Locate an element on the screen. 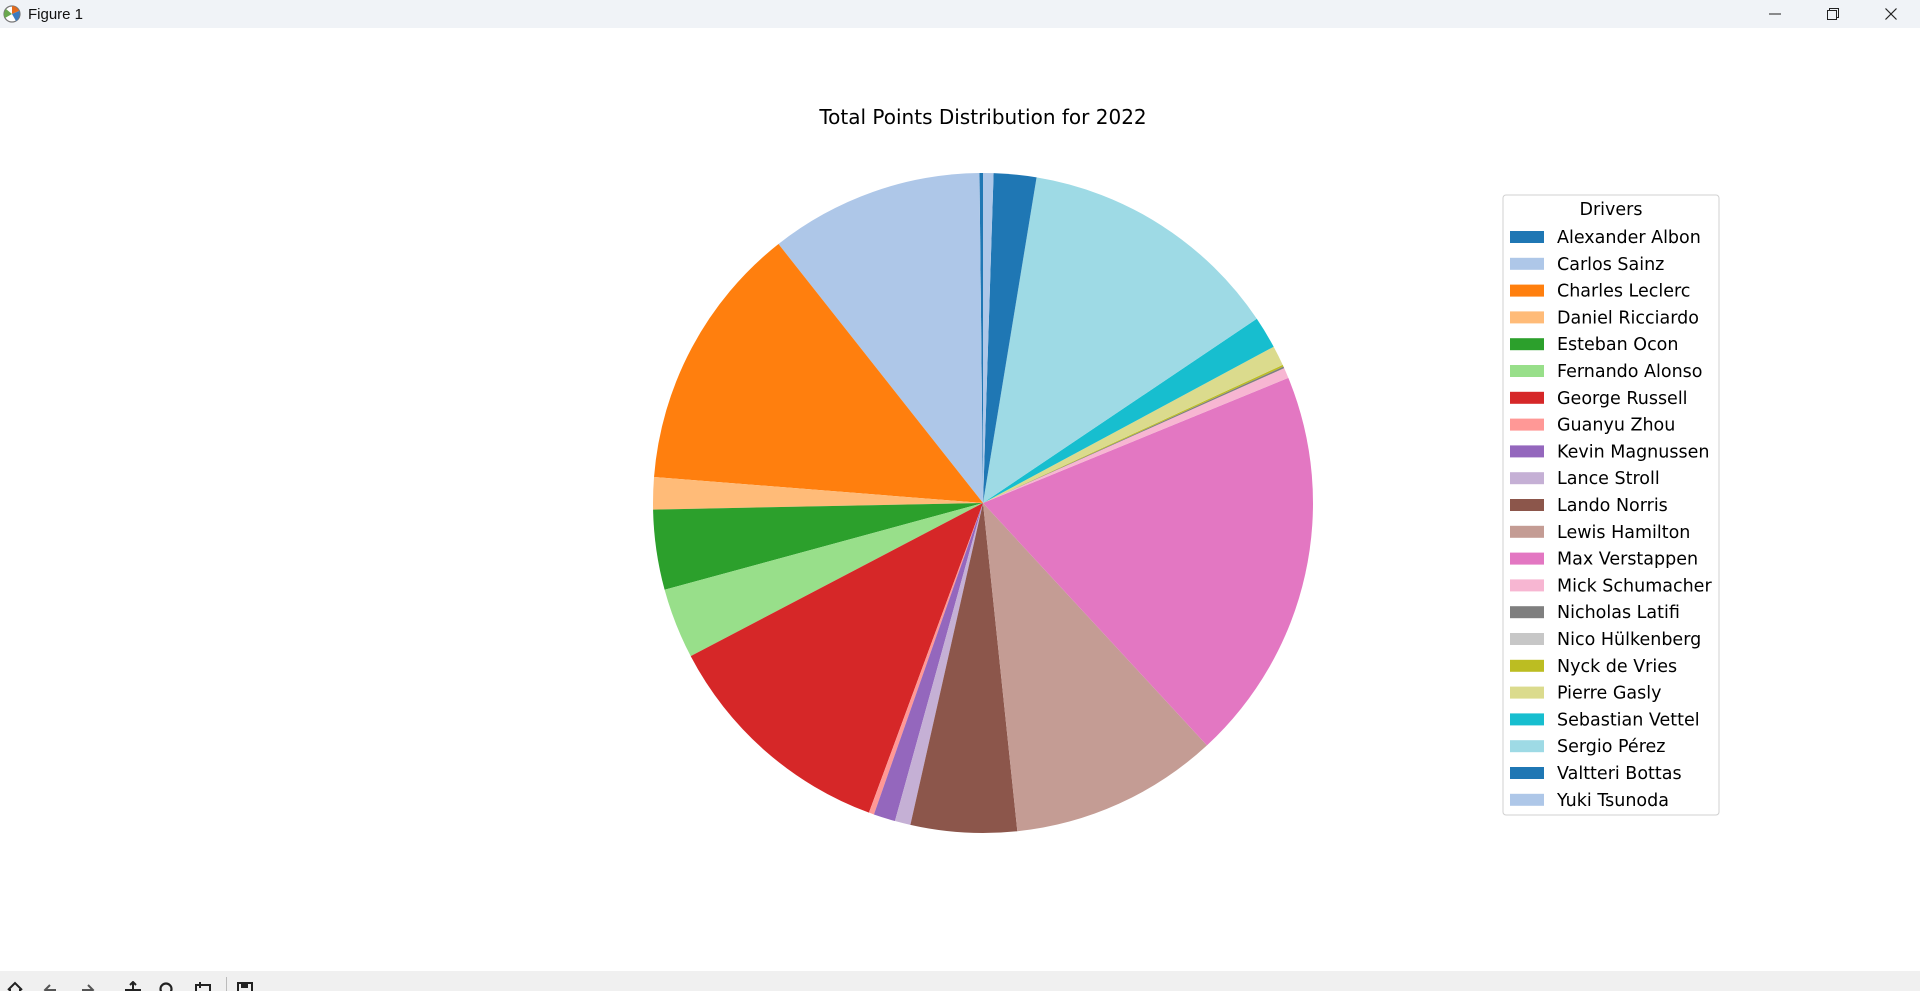 This screenshot has height=991, width=1920. legend-label-max-verstappen: Max Verstappen is located at coordinates (1627, 560).